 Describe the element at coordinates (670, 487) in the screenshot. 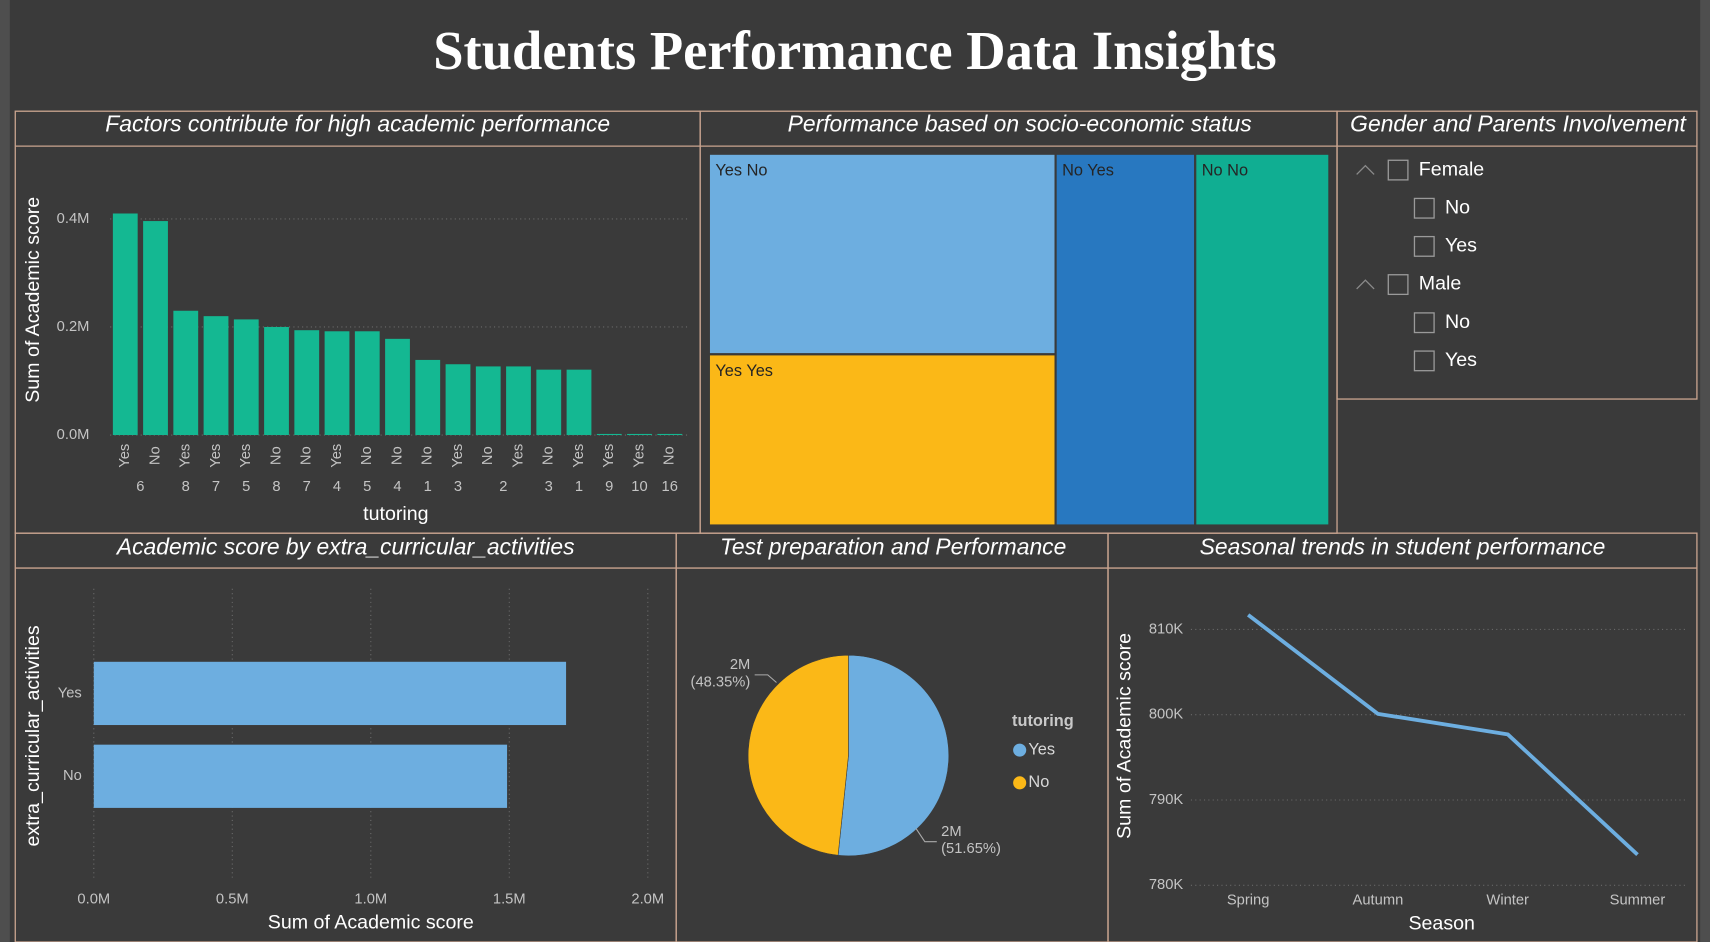

I see `x-group-label: 16` at that location.